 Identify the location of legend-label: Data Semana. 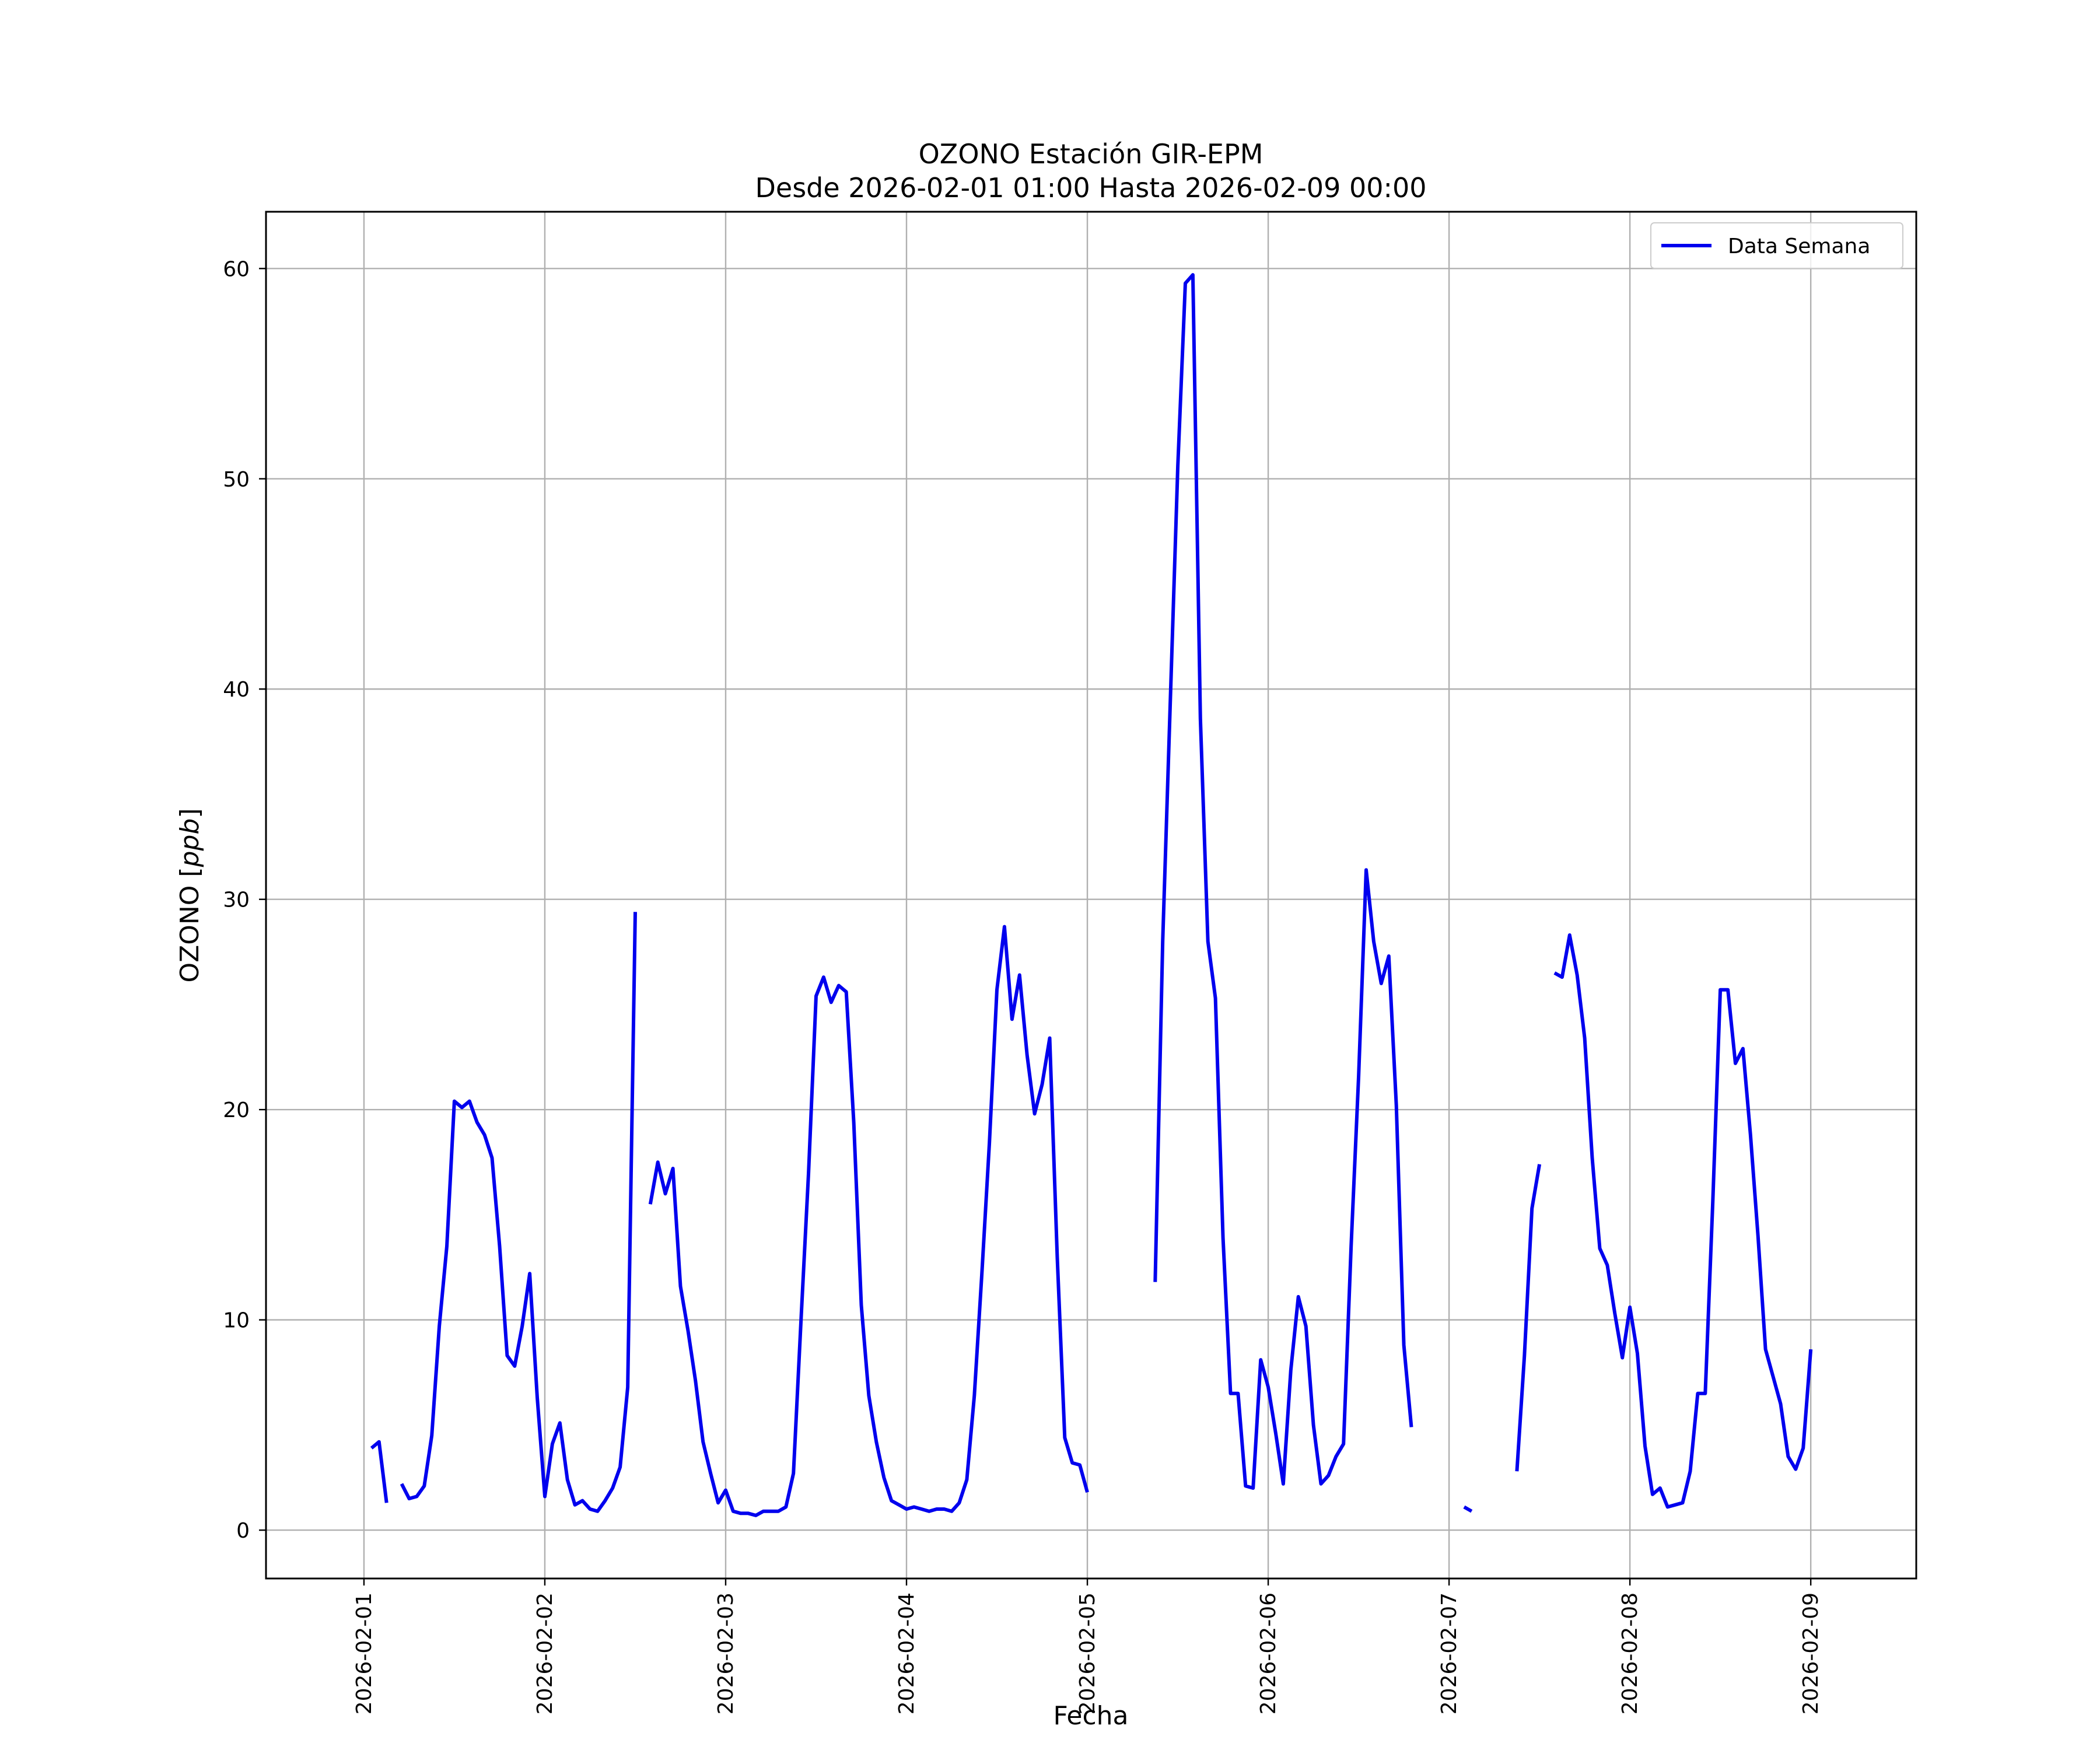
(1799, 246).